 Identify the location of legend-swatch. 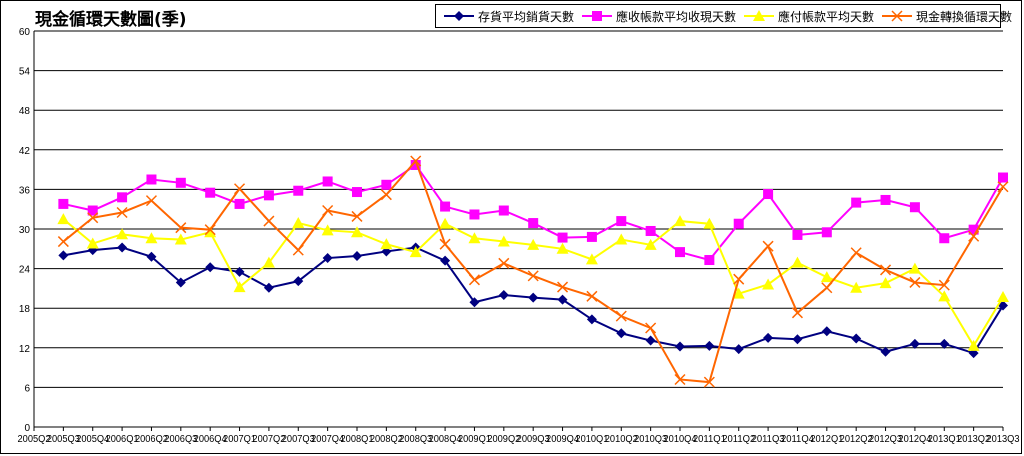
(459, 16).